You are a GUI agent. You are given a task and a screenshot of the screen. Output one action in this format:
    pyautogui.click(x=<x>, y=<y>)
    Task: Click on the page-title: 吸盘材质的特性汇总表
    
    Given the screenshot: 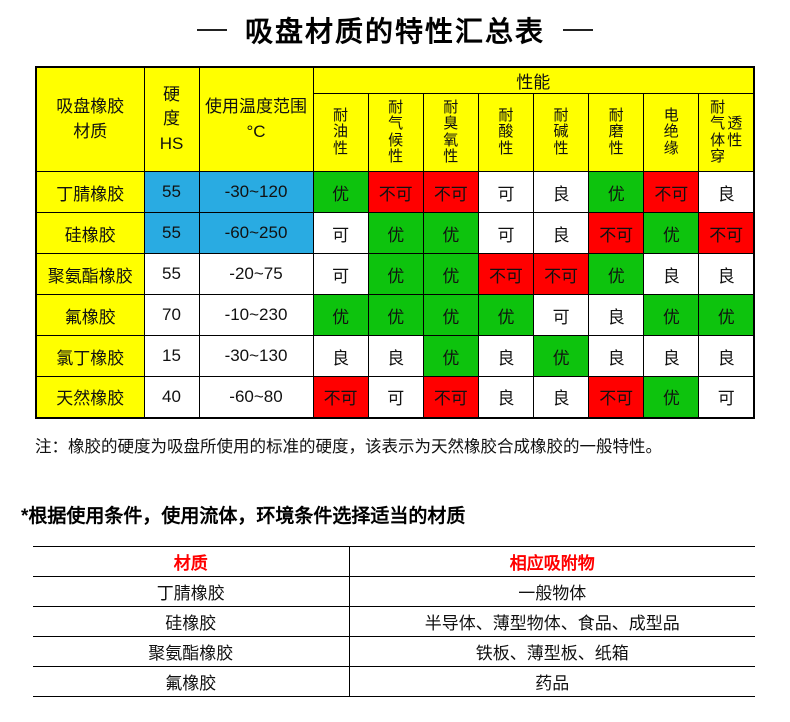 What is the action you would take?
    pyautogui.click(x=395, y=25)
    